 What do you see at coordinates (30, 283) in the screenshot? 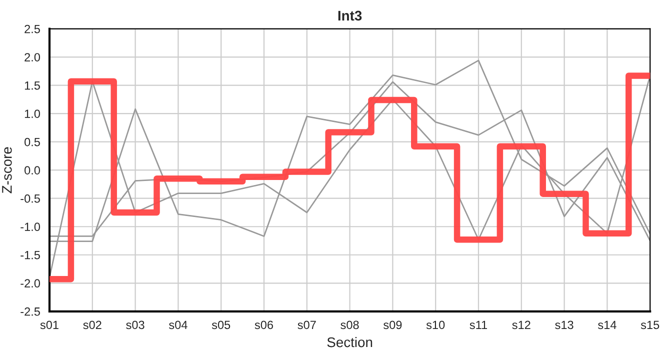
I see `y-tick-label: -2.0` at bounding box center [30, 283].